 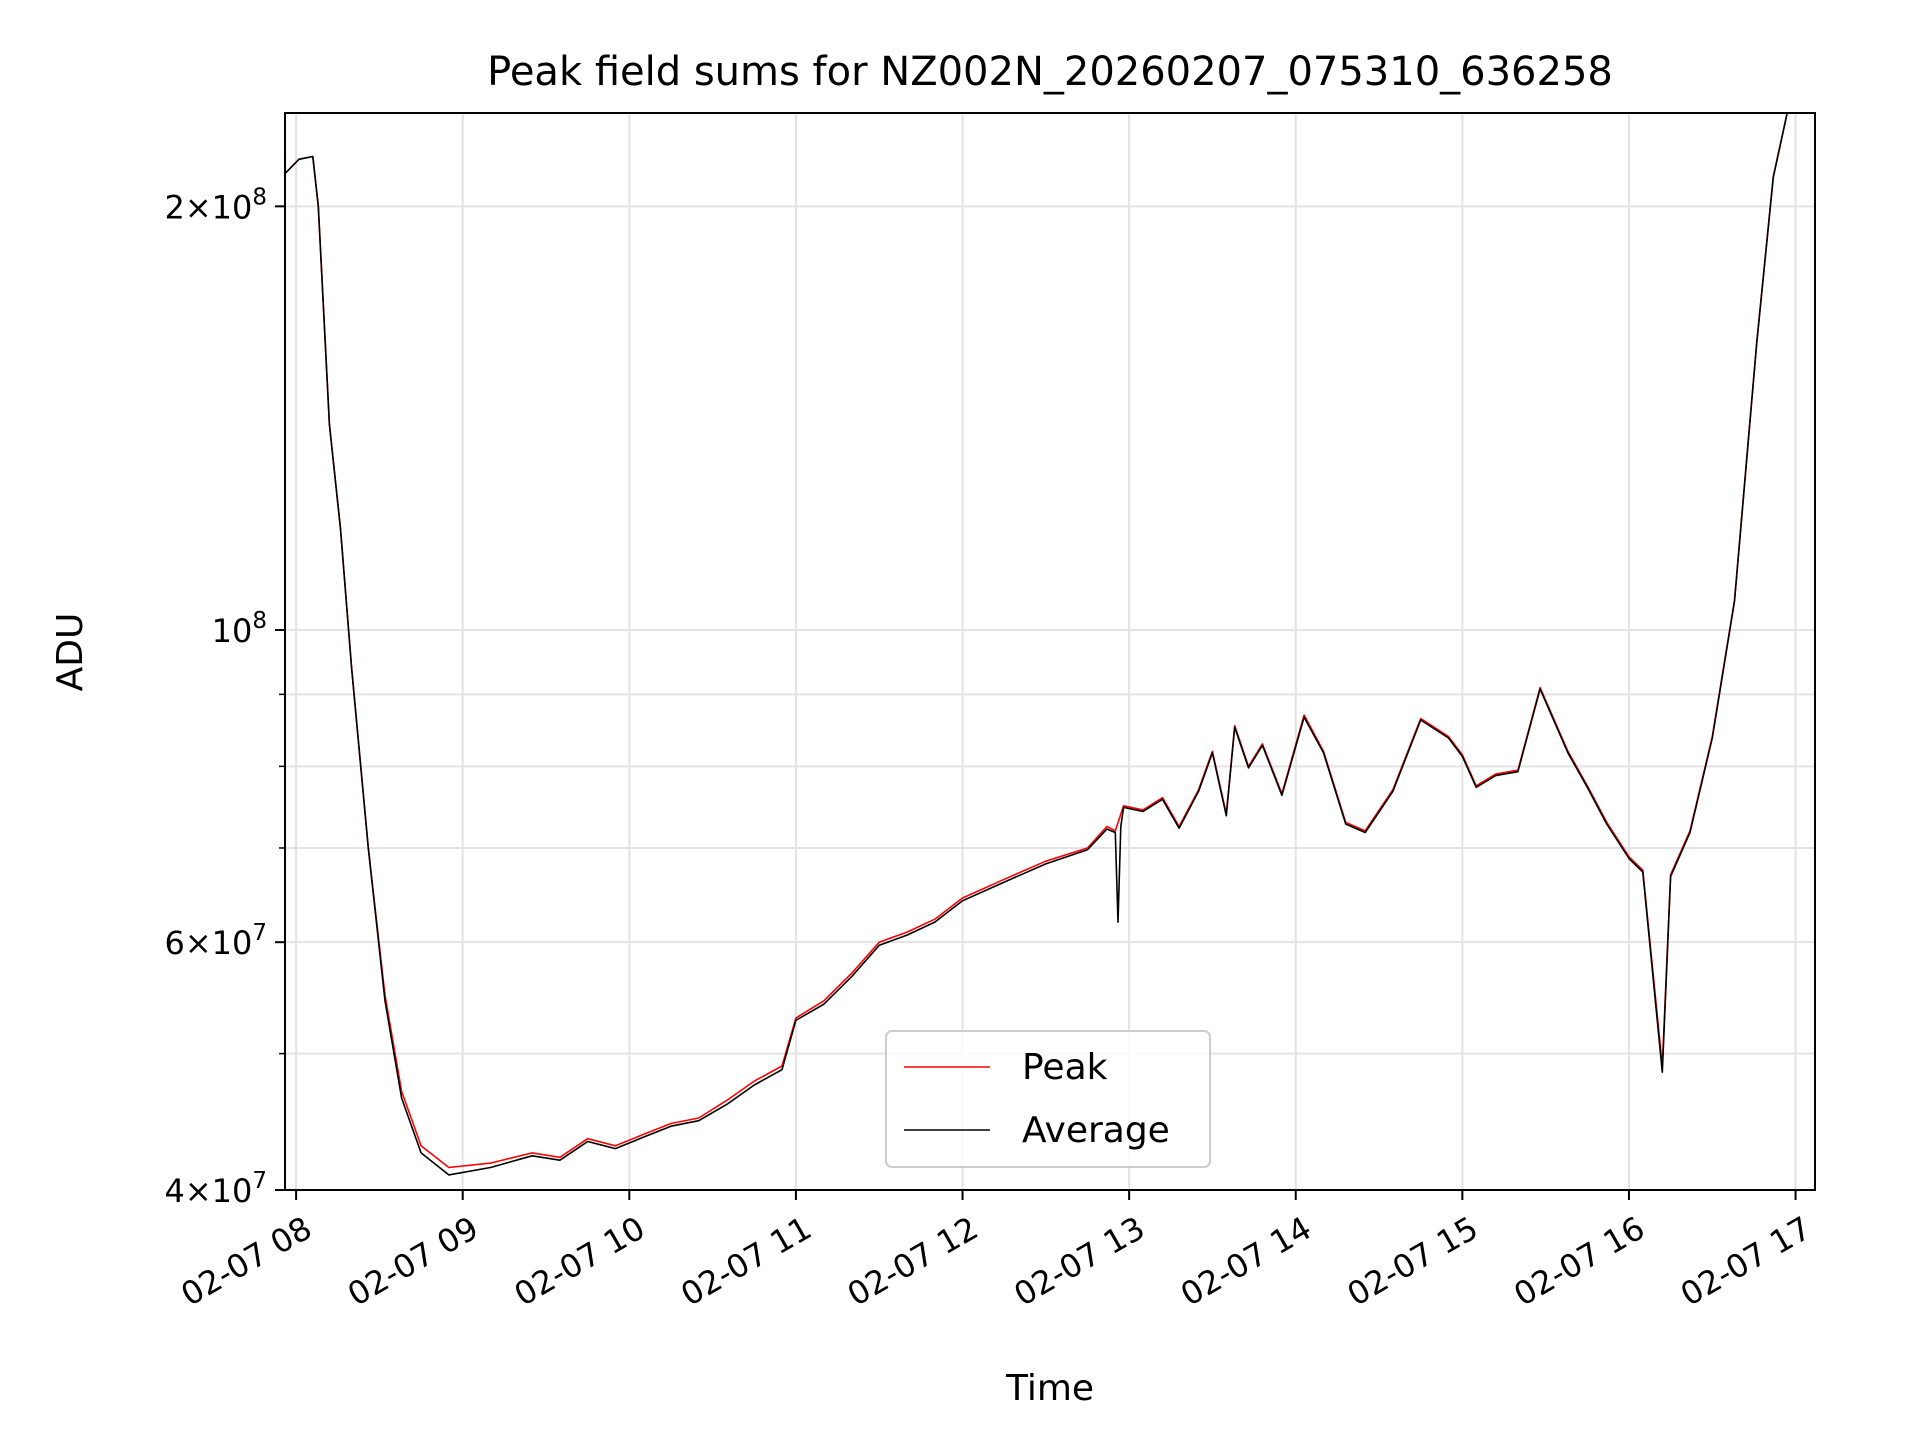 What do you see at coordinates (239, 629) in the screenshot?
I see `y-tick-label: 108` at bounding box center [239, 629].